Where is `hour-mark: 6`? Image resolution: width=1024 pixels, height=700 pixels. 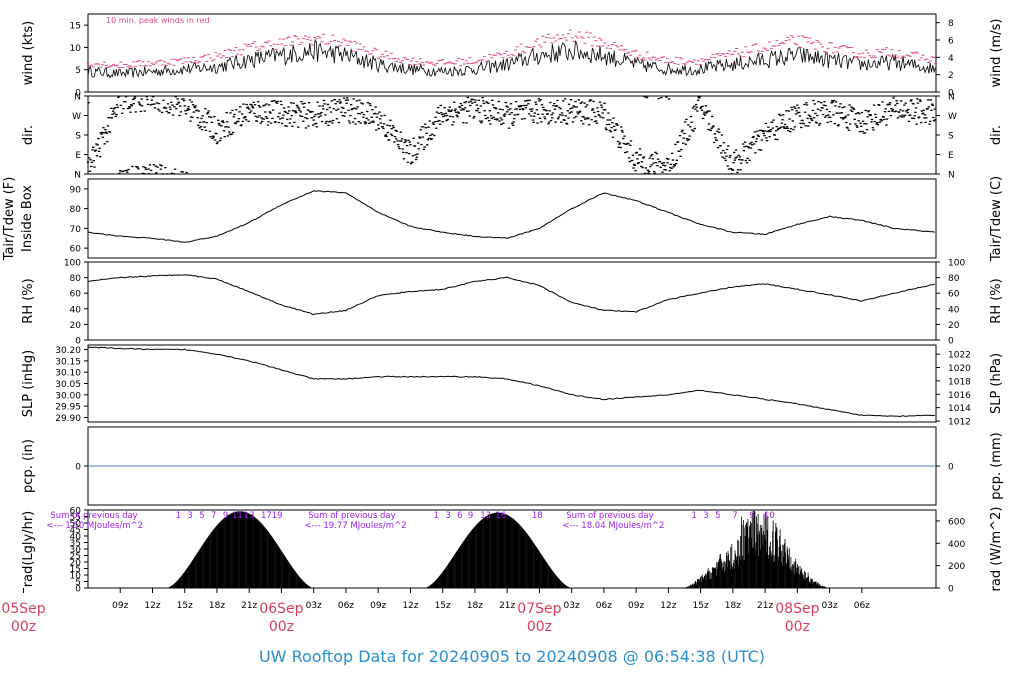 hour-mark: 6 is located at coordinates (459, 516).